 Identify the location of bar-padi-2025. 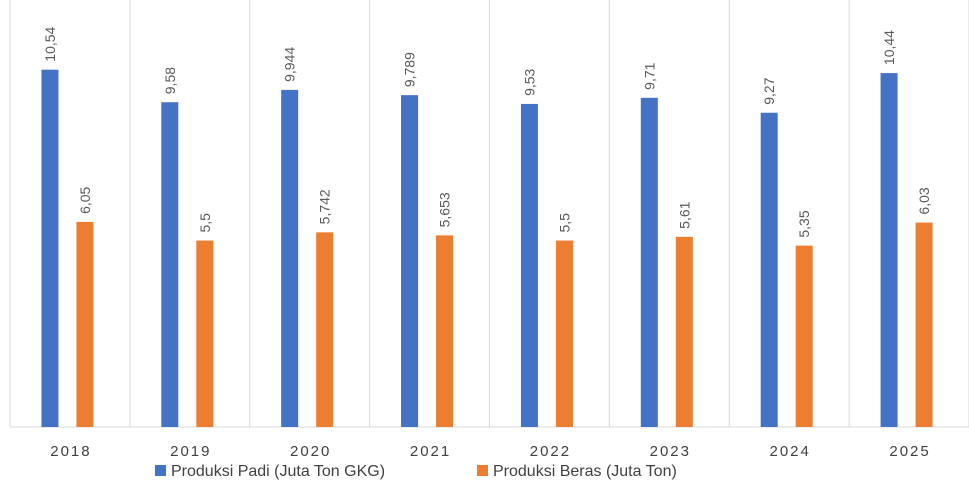
(889, 250).